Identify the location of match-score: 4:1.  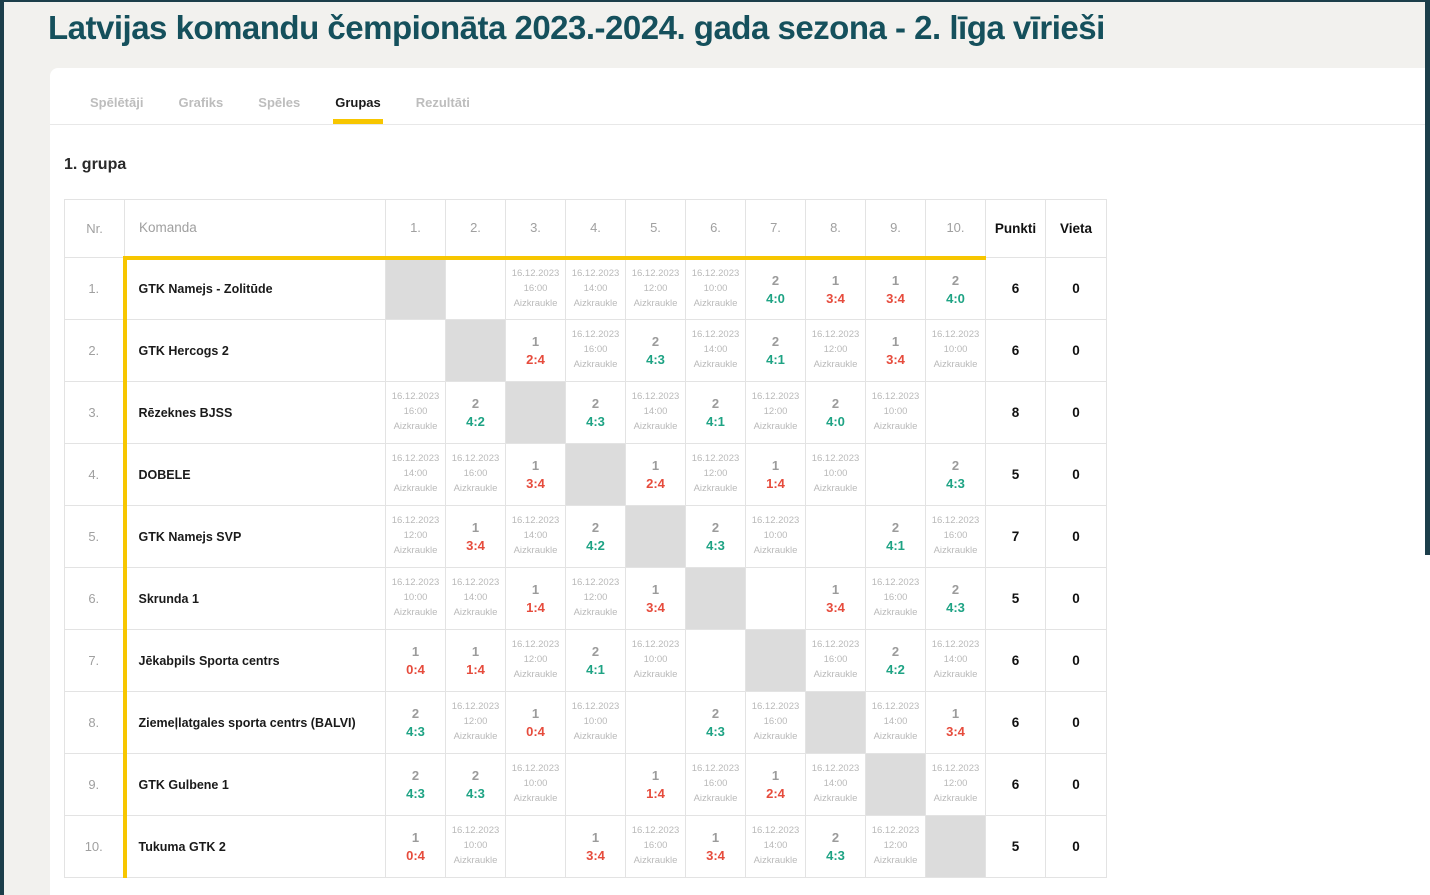
(595, 669).